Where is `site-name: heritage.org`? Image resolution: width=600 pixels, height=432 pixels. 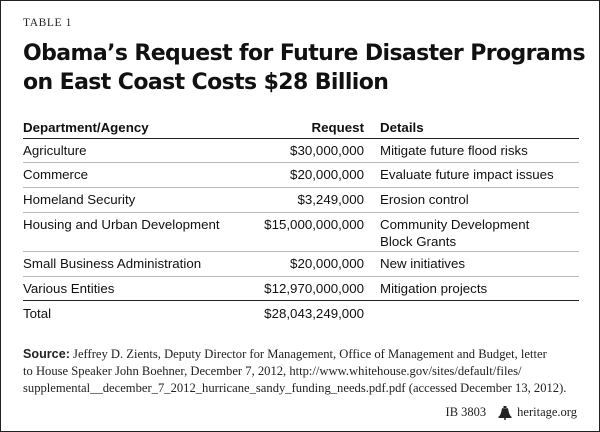
site-name: heritage.org is located at coordinates (547, 412).